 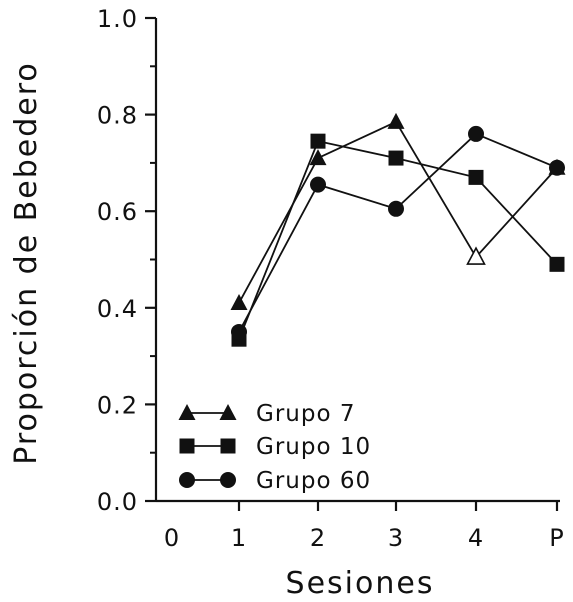 What do you see at coordinates (313, 481) in the screenshot?
I see `legend-label: Grupo 60` at bounding box center [313, 481].